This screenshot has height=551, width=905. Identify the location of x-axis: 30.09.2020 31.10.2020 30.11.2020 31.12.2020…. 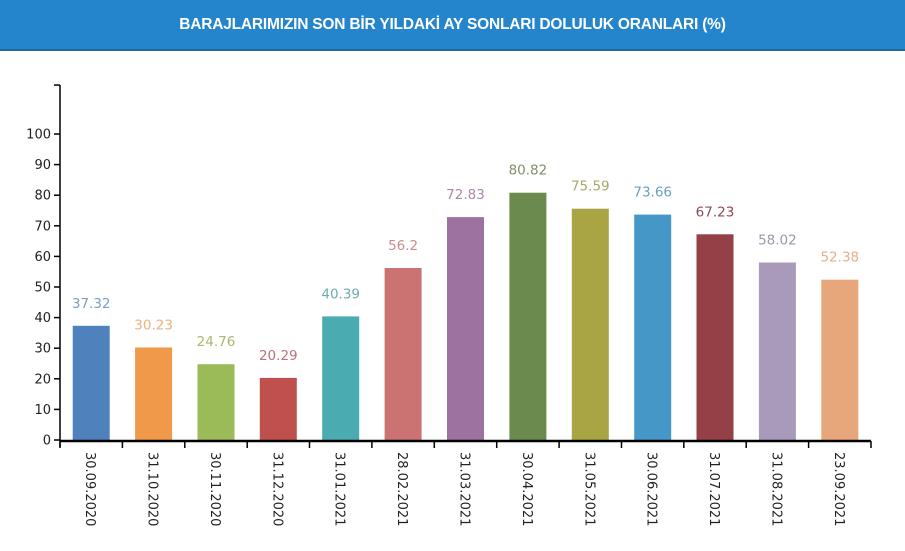
(465, 482).